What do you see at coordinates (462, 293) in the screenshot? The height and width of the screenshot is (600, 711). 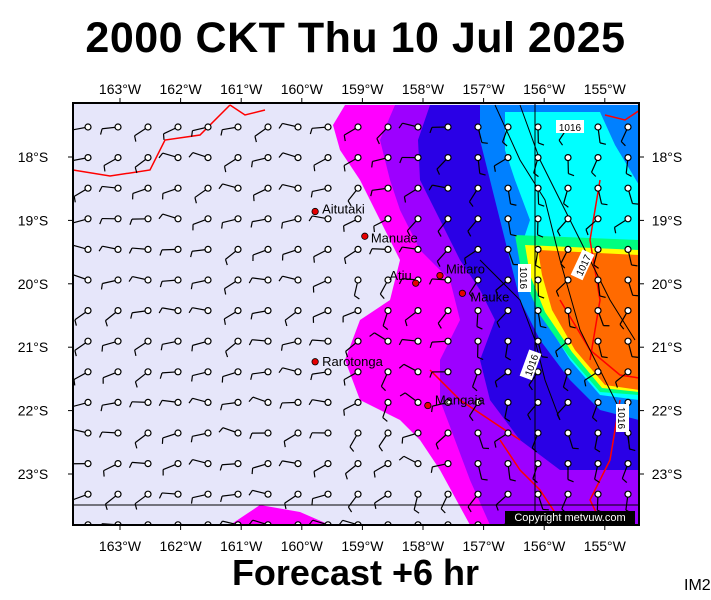 I see `place-dot` at bounding box center [462, 293].